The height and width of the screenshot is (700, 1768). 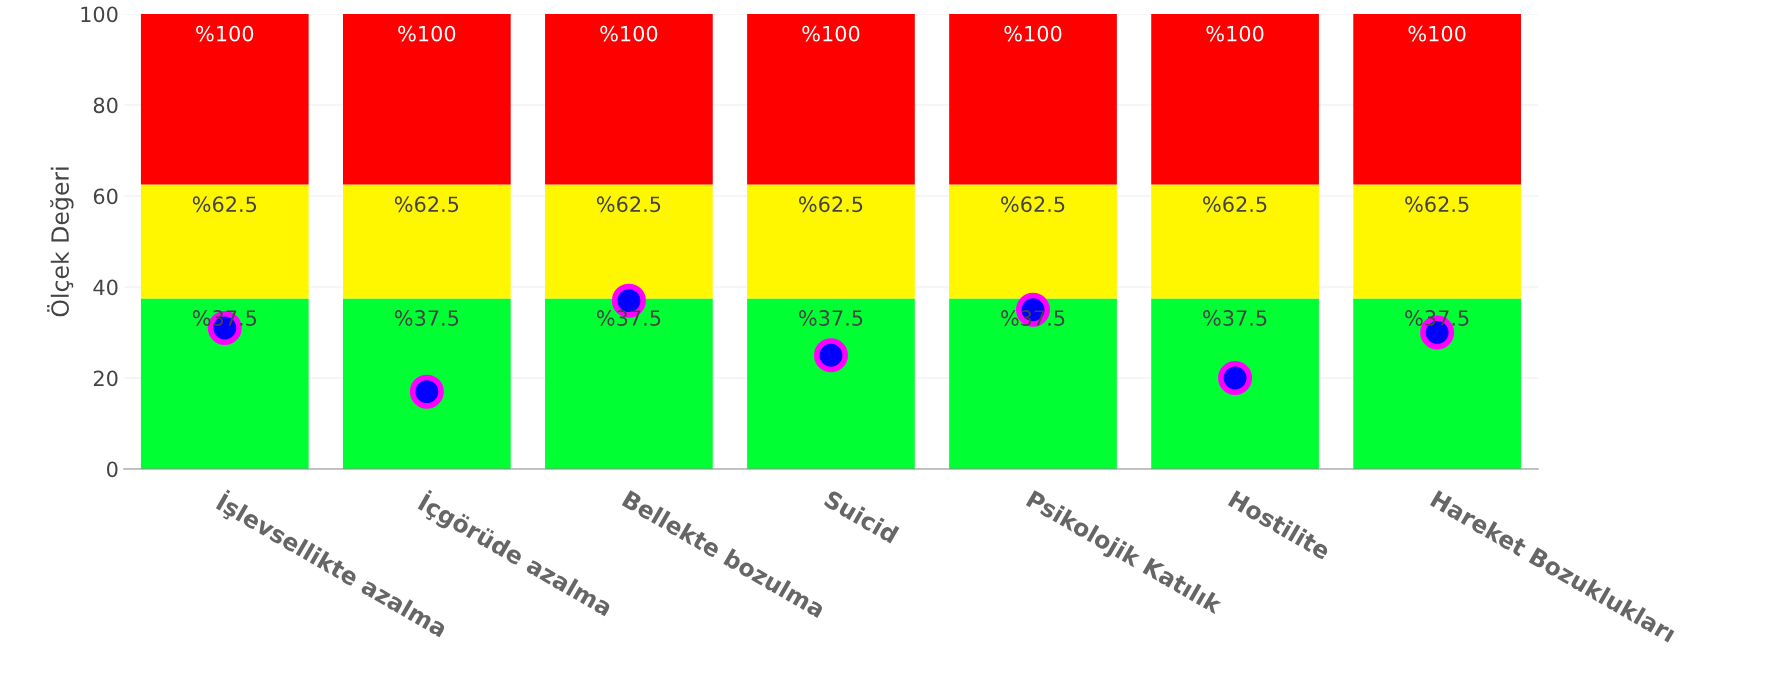 What do you see at coordinates (112, 469) in the screenshot?
I see `y-tick-label: 0` at bounding box center [112, 469].